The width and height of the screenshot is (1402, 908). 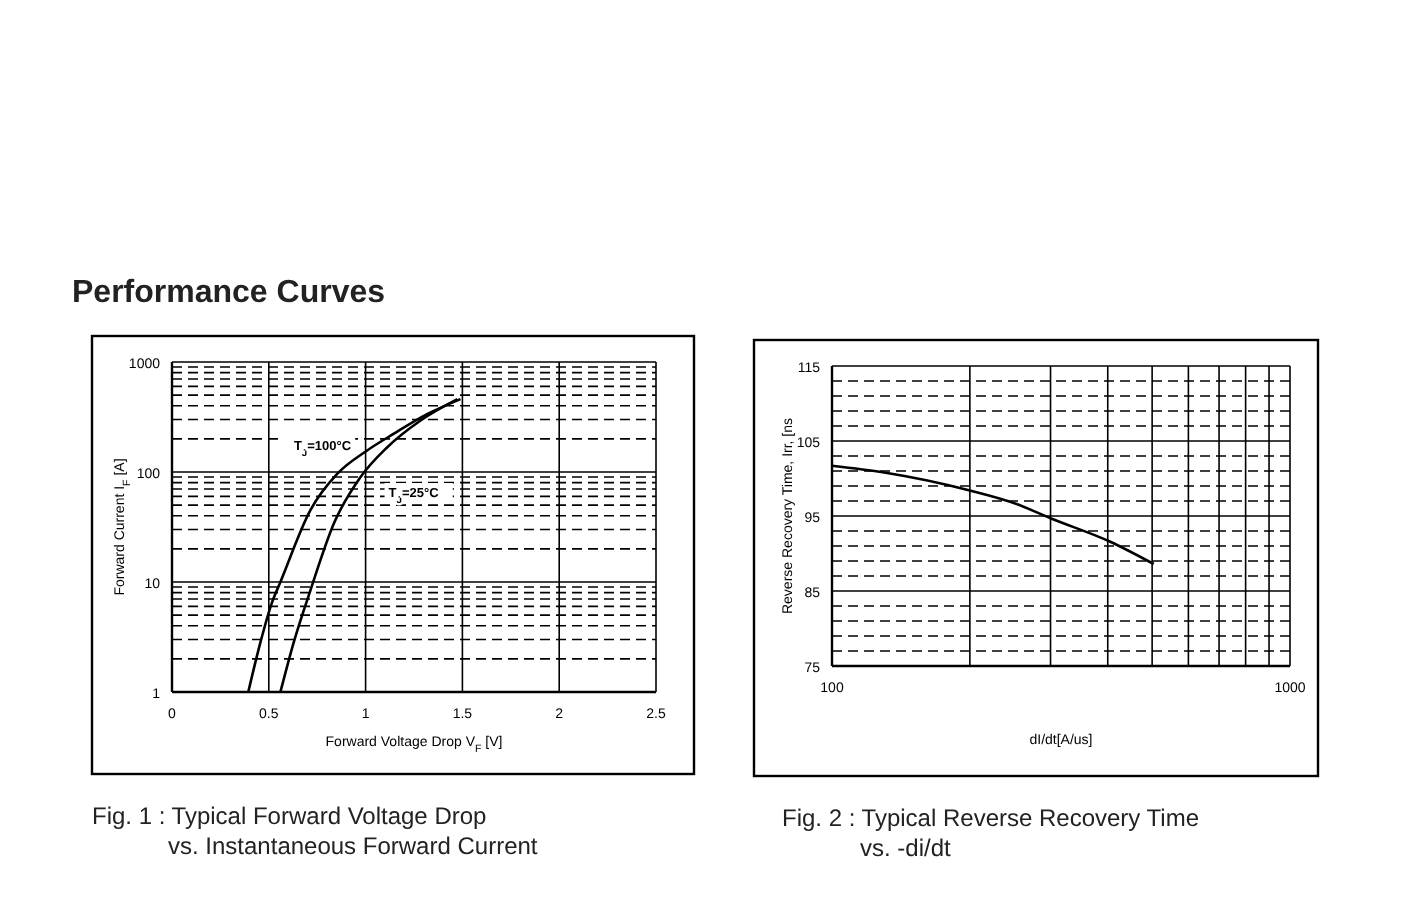 I want to click on text: vs. Instantaneous Forward Current, so click(x=353, y=846).